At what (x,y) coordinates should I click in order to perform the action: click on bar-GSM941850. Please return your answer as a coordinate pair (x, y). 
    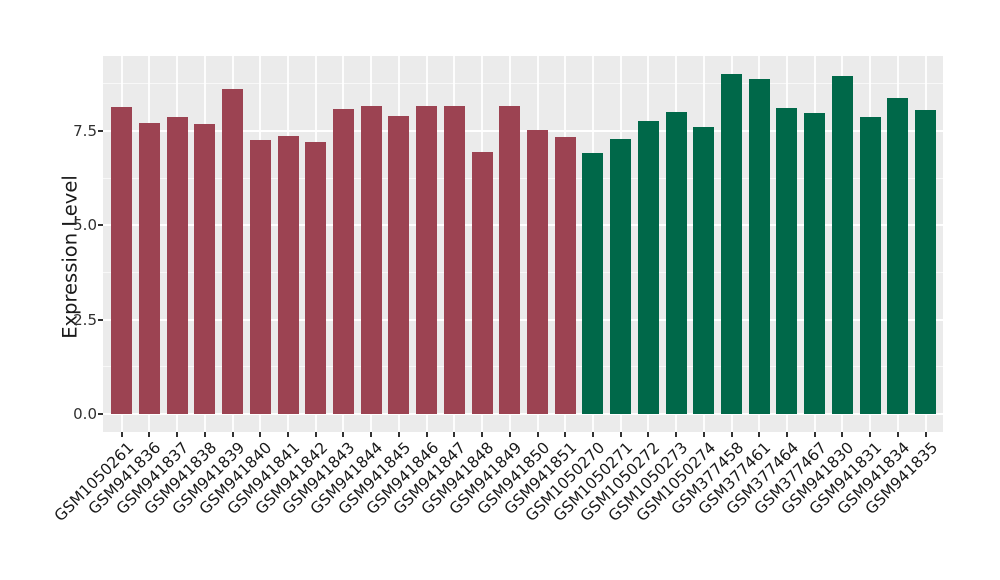
    Looking at the image, I should click on (537, 272).